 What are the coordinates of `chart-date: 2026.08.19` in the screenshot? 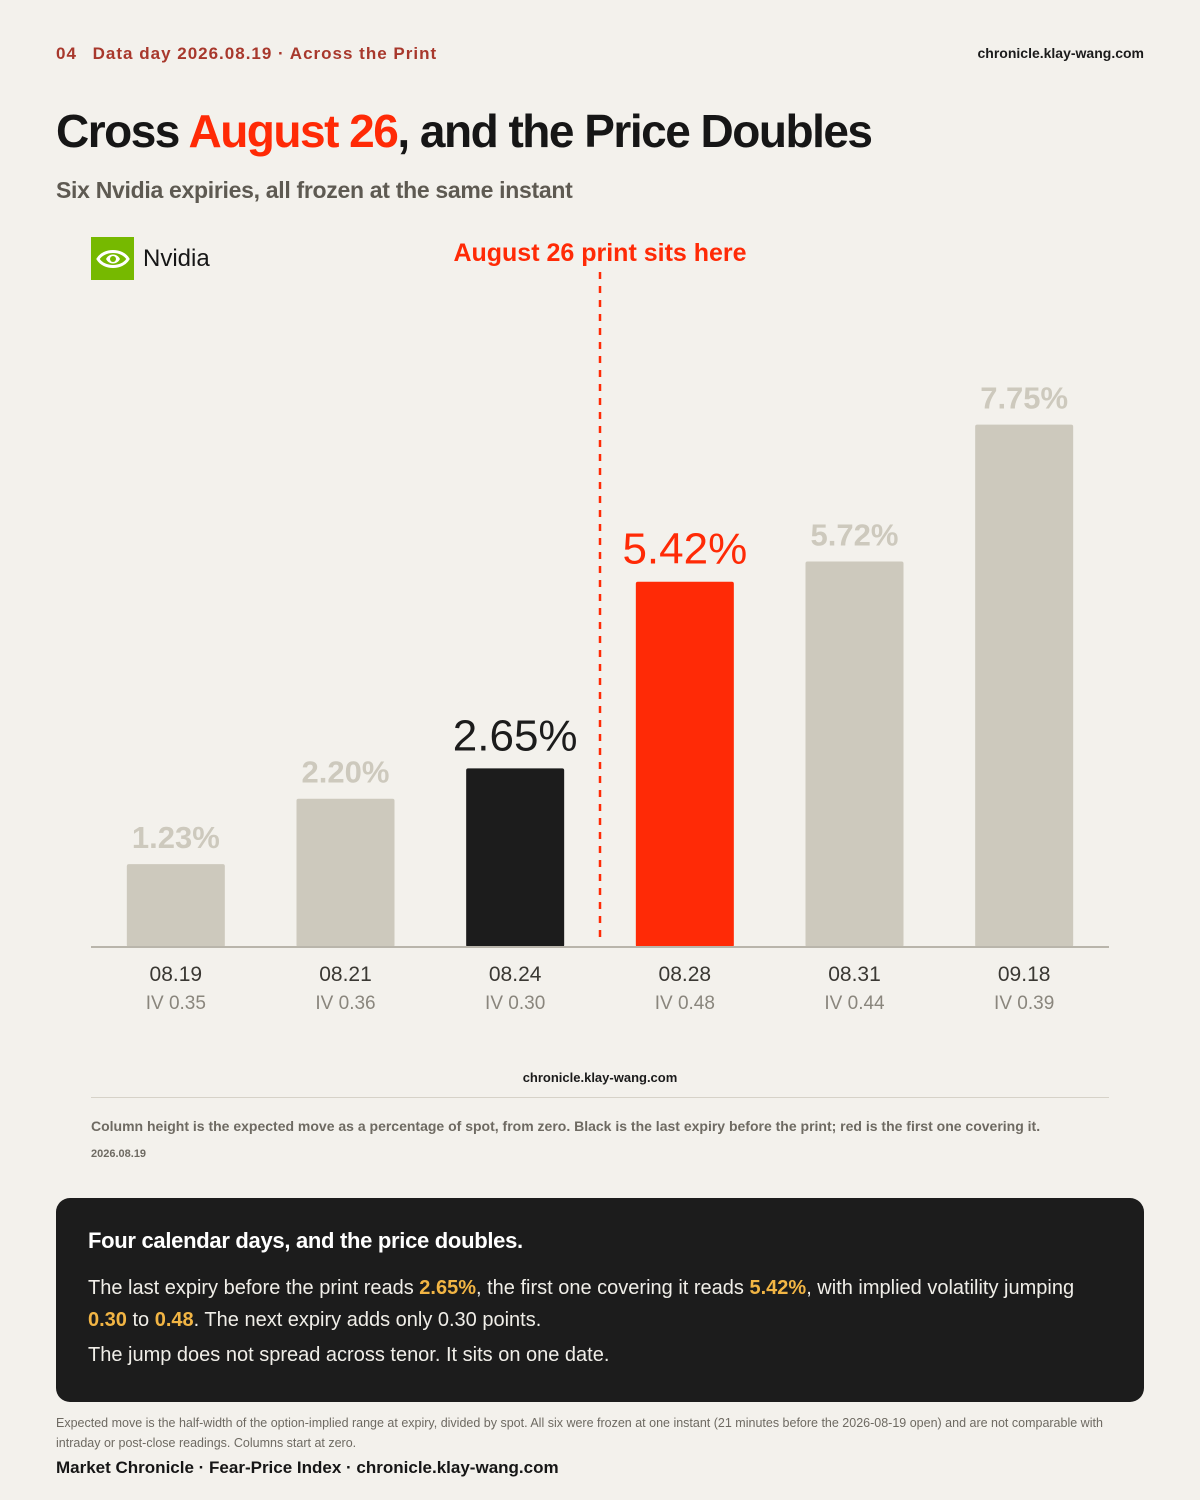 It's located at (119, 1154).